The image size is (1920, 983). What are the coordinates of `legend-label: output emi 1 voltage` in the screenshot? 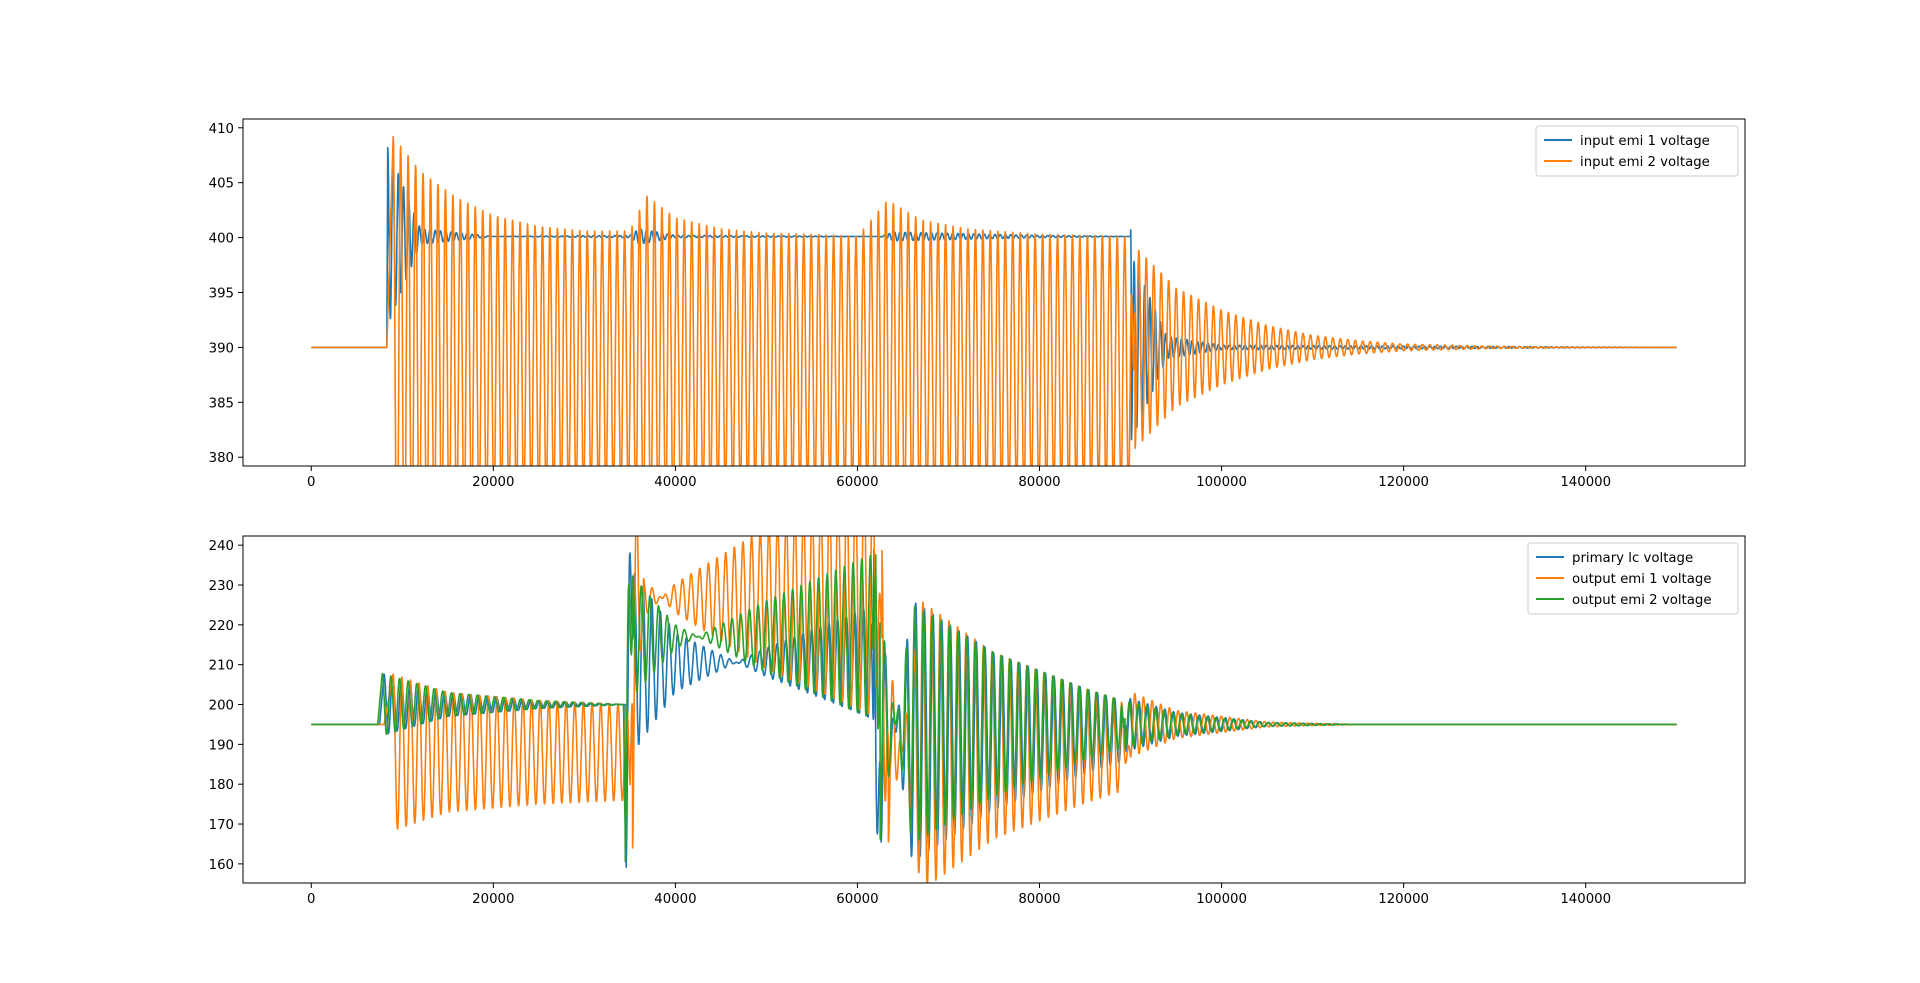 It's located at (1642, 579).